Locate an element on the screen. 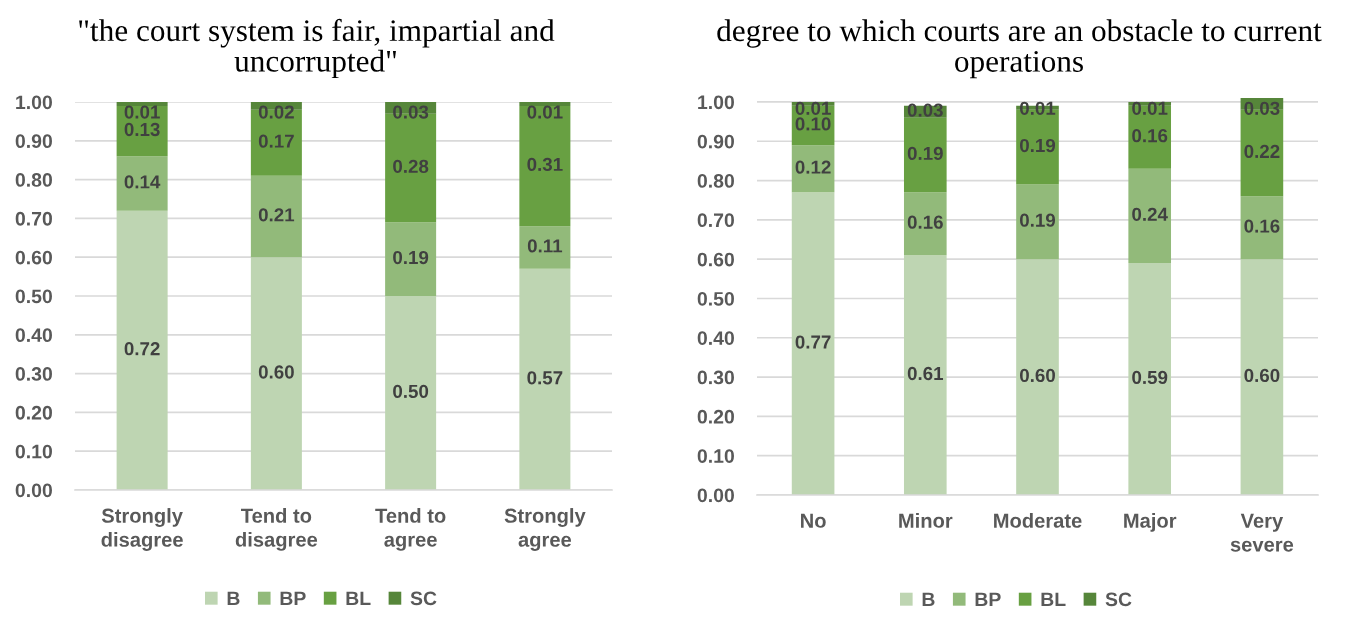 The width and height of the screenshot is (1346, 618). x-tick-label: Tend to agree is located at coordinates (410, 529).